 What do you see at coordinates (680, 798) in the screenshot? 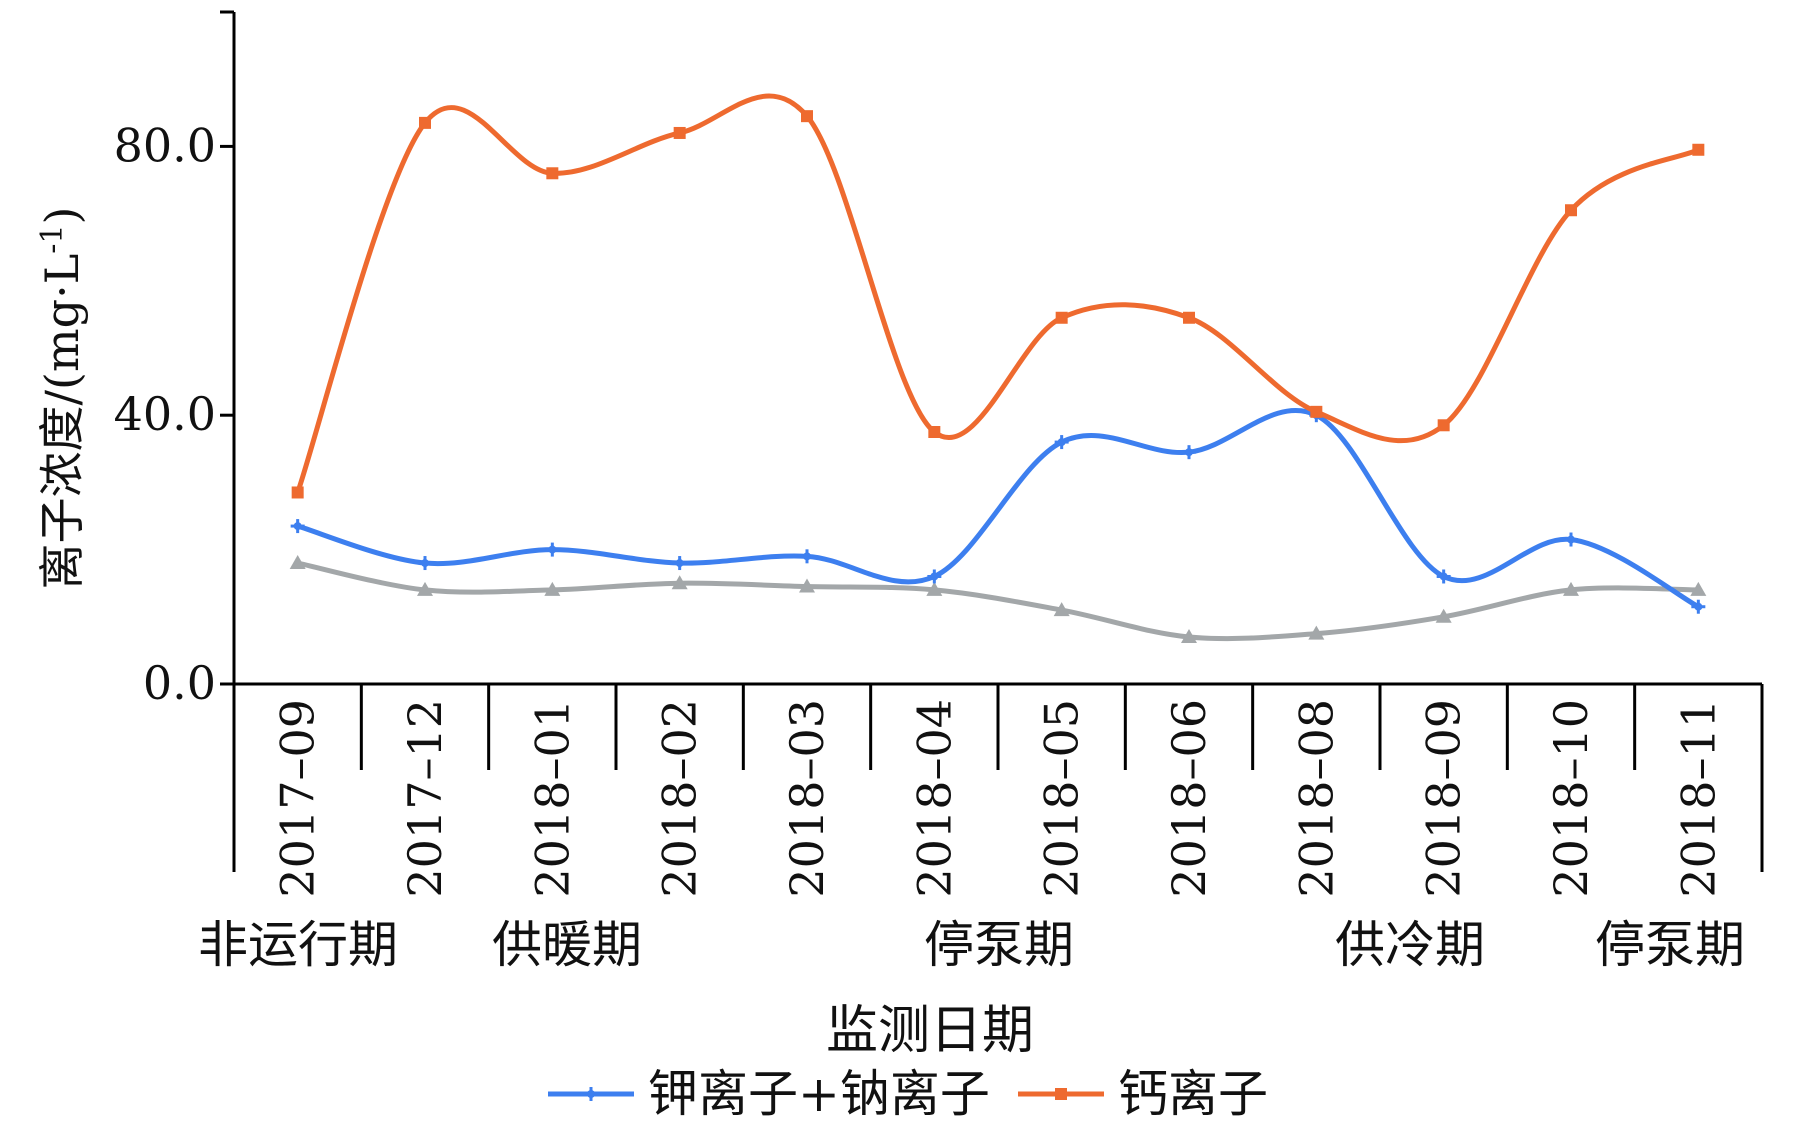
I see `x-tick-label: 2018–02` at bounding box center [680, 798].